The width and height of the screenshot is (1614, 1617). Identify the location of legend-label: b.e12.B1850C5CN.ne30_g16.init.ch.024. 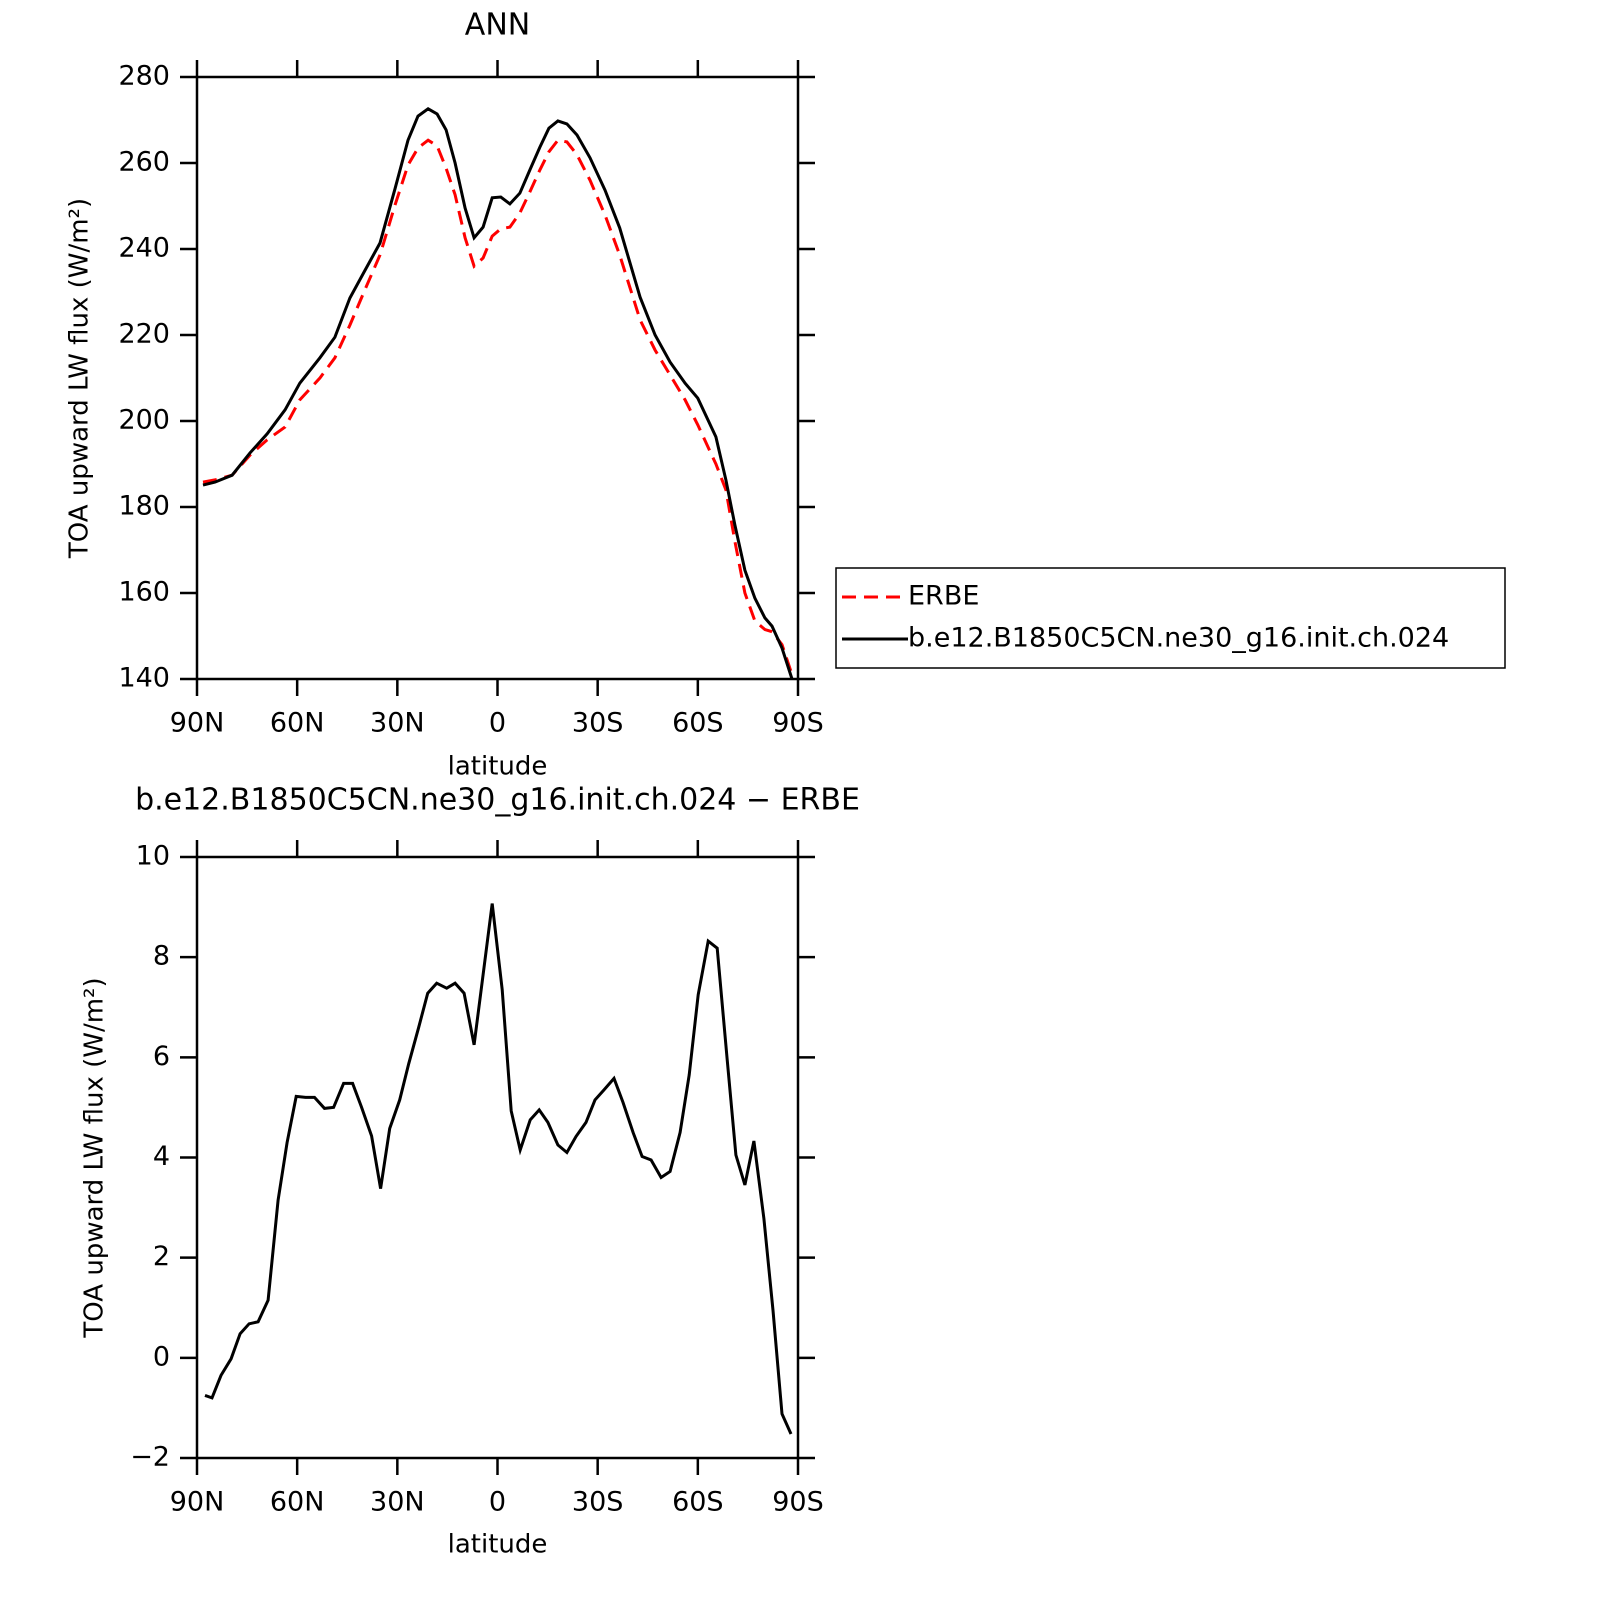
(1178, 638).